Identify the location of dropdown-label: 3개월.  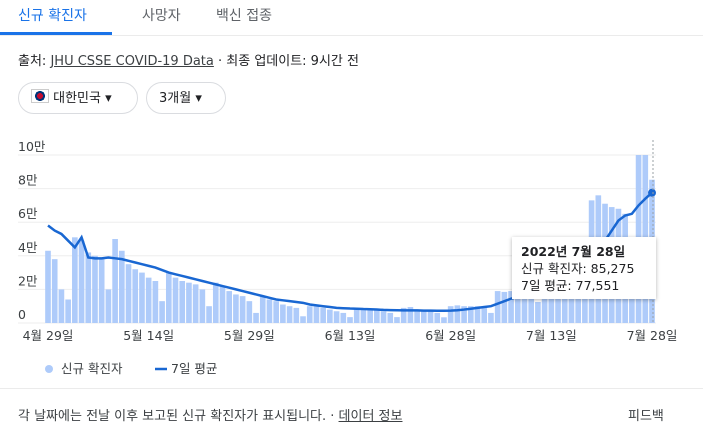
(175, 98).